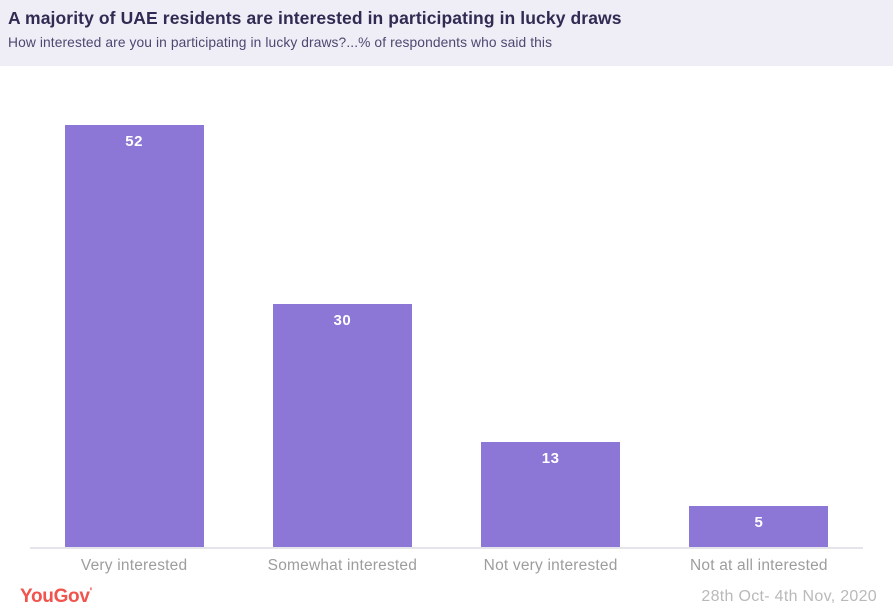  I want to click on x-axis-line, so click(446, 548).